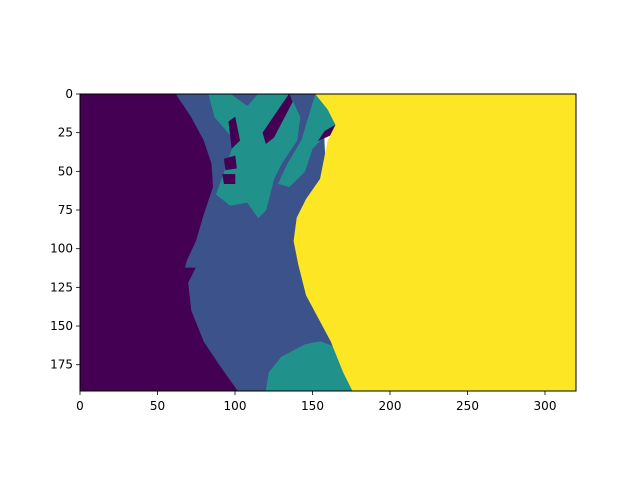 This screenshot has height=480, width=640. What do you see at coordinates (69, 94) in the screenshot?
I see `y-tick-label: 0` at bounding box center [69, 94].